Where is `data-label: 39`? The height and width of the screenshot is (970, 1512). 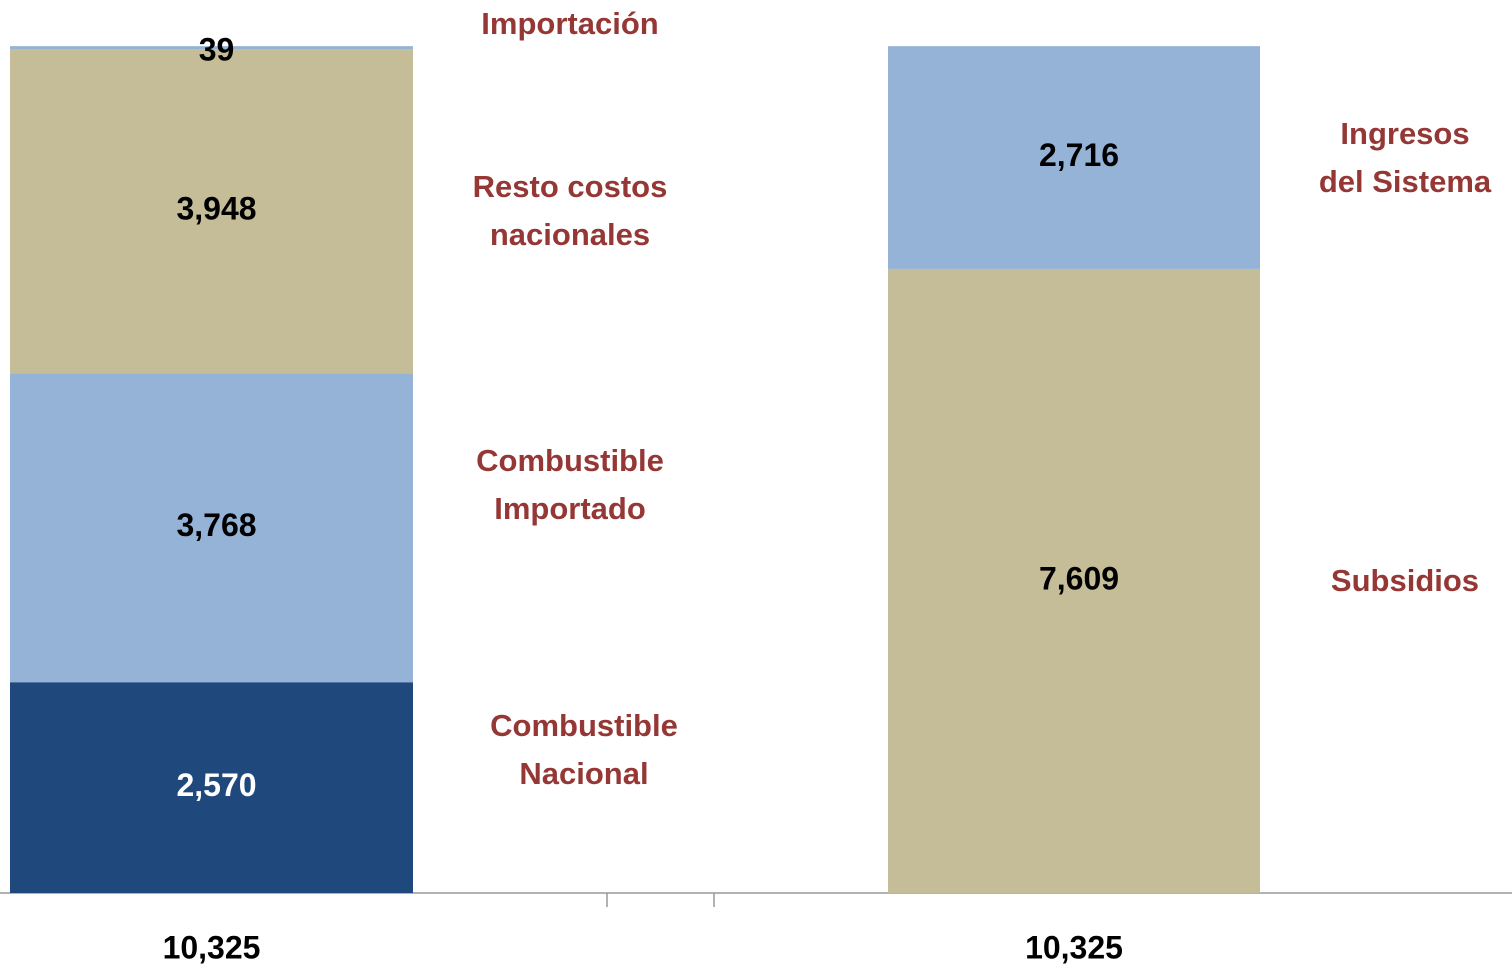
data-label: 39 is located at coordinates (217, 50).